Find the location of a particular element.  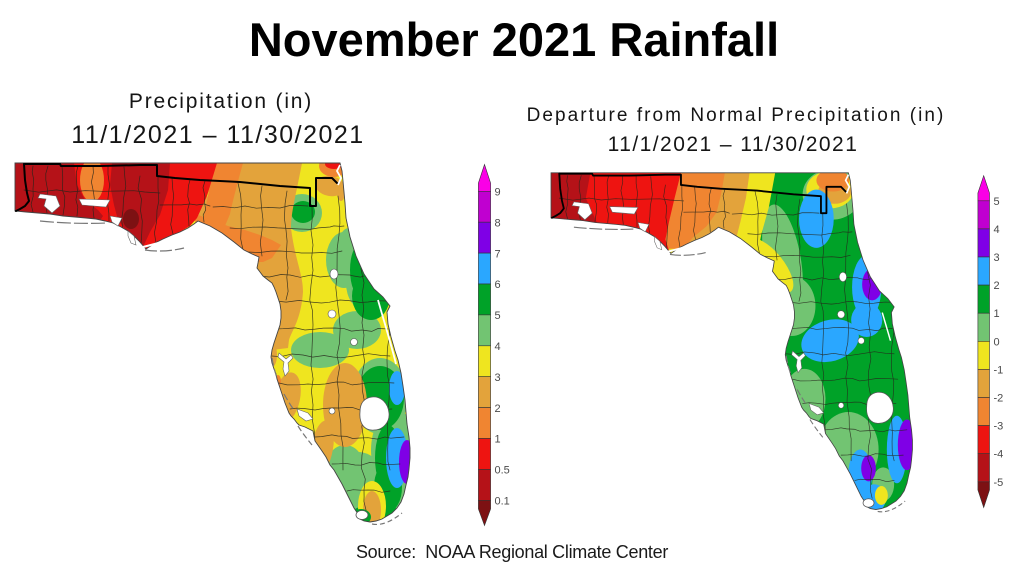

svg-text: 6 is located at coordinates (498, 285).